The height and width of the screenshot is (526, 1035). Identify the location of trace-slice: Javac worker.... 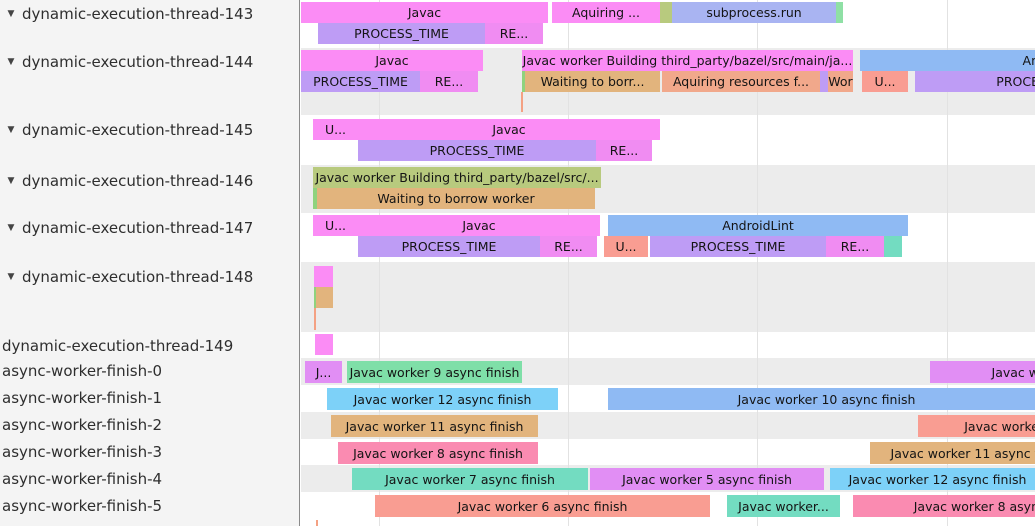
(783, 506).